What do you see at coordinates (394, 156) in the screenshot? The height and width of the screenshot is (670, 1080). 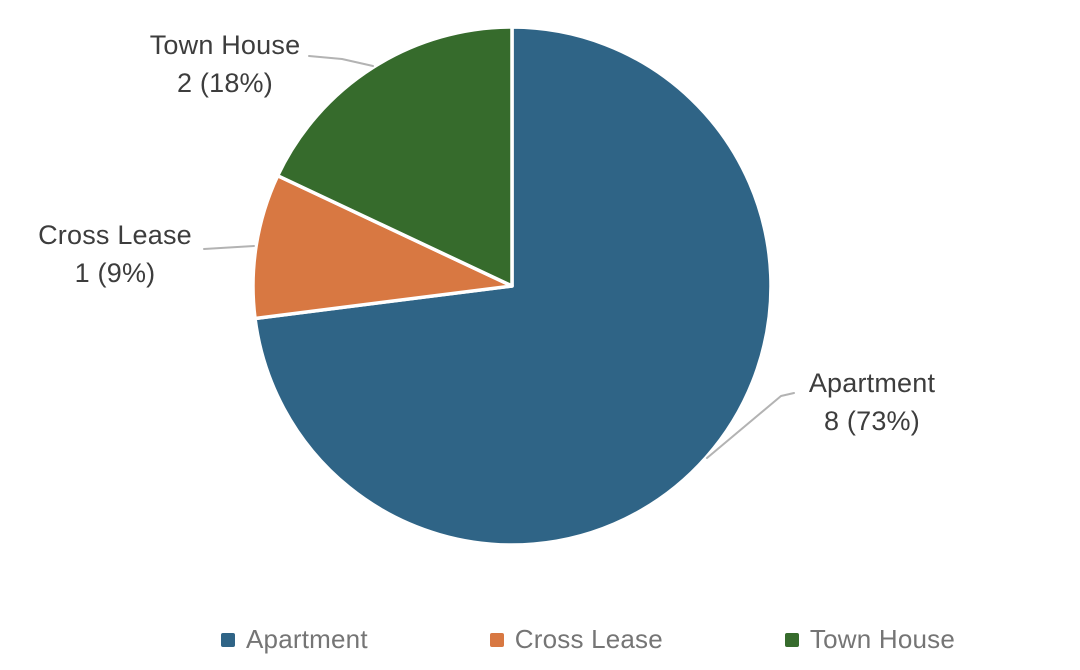 I see `pie-slice-town-house` at bounding box center [394, 156].